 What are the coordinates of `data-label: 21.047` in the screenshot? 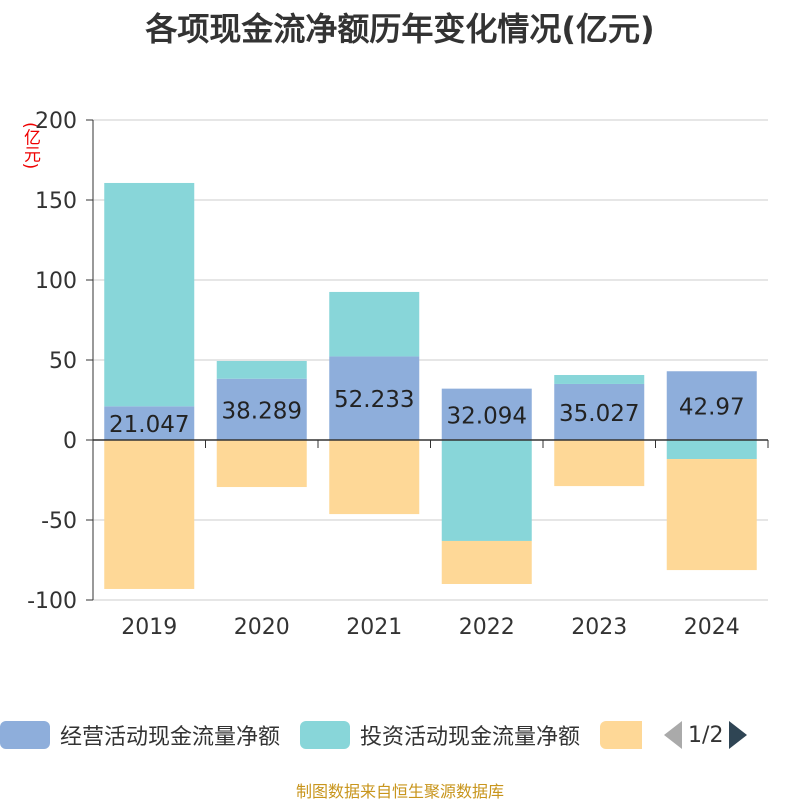 It's located at (149, 425).